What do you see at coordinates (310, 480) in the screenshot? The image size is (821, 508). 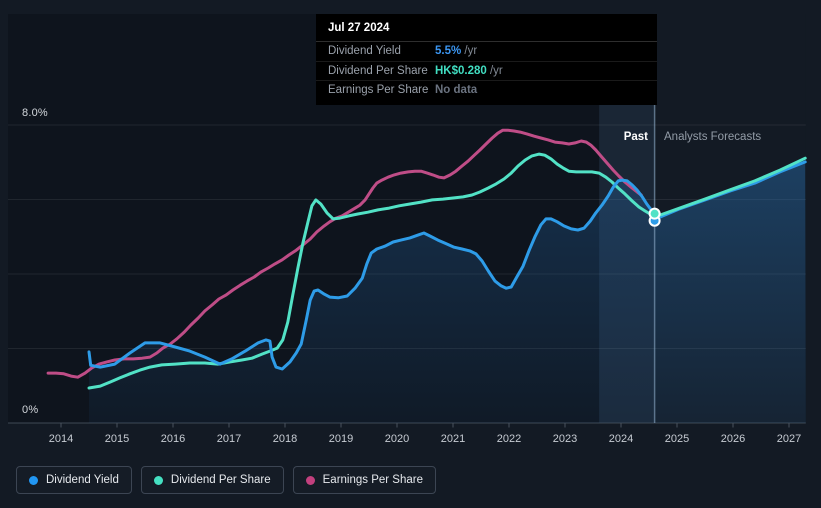 I see `earnings-per-share-dot-icon` at bounding box center [310, 480].